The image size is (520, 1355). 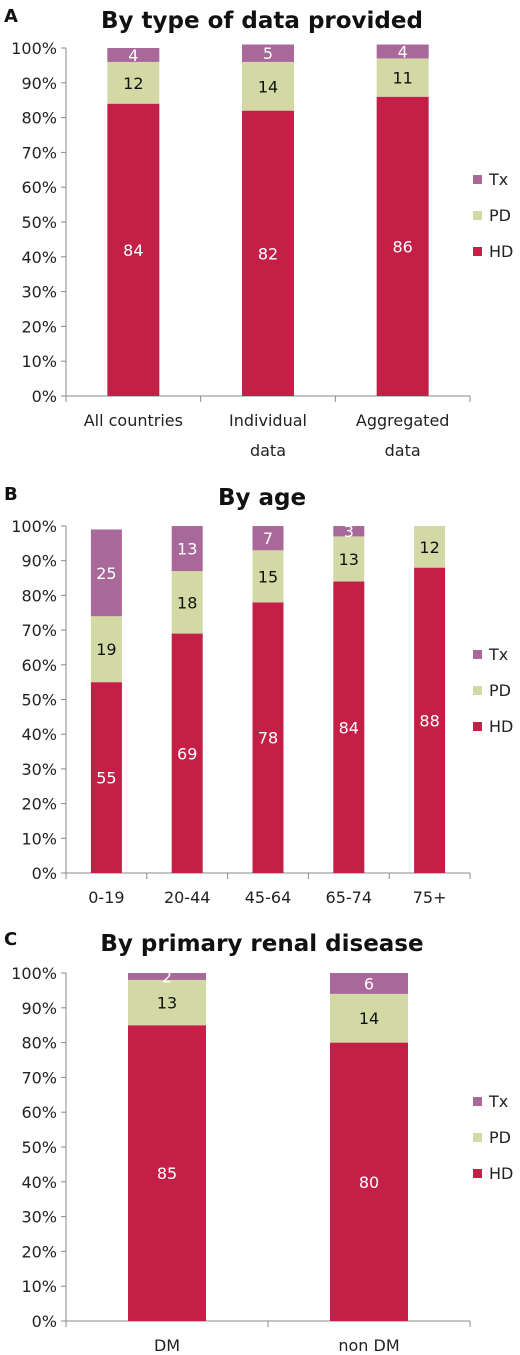 What do you see at coordinates (262, 21) in the screenshot?
I see `chart-title: By type of data provided` at bounding box center [262, 21].